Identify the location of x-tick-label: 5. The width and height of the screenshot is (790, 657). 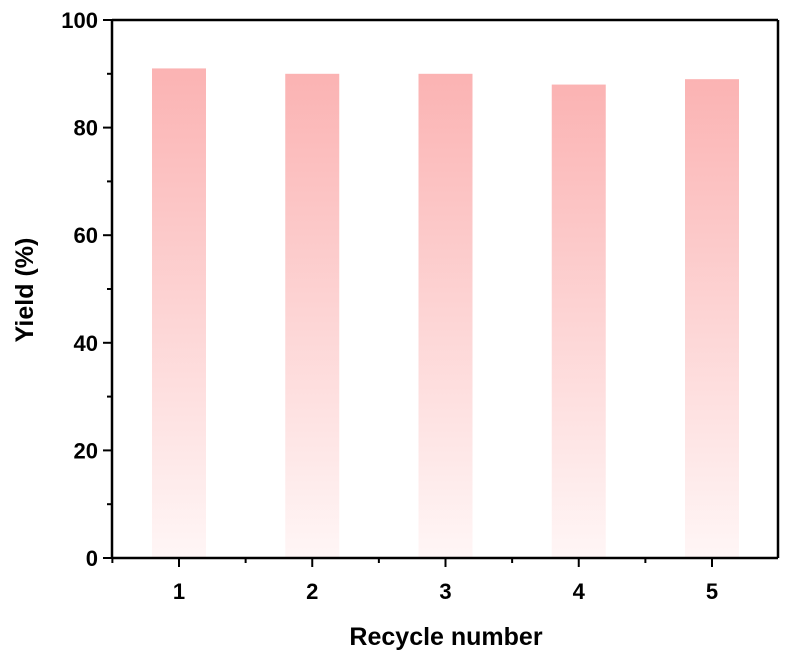
(712, 591).